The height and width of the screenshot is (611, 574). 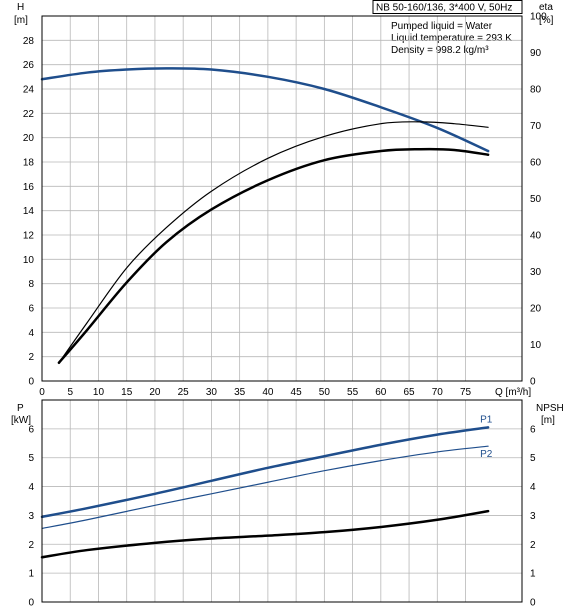 What do you see at coordinates (466, 392) in the screenshot?
I see `flow-tick-label: 75` at bounding box center [466, 392].